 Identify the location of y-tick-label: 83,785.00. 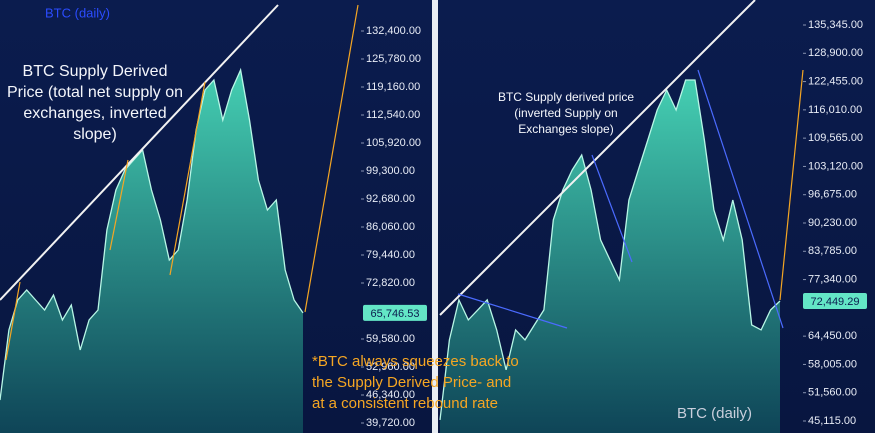
(832, 251).